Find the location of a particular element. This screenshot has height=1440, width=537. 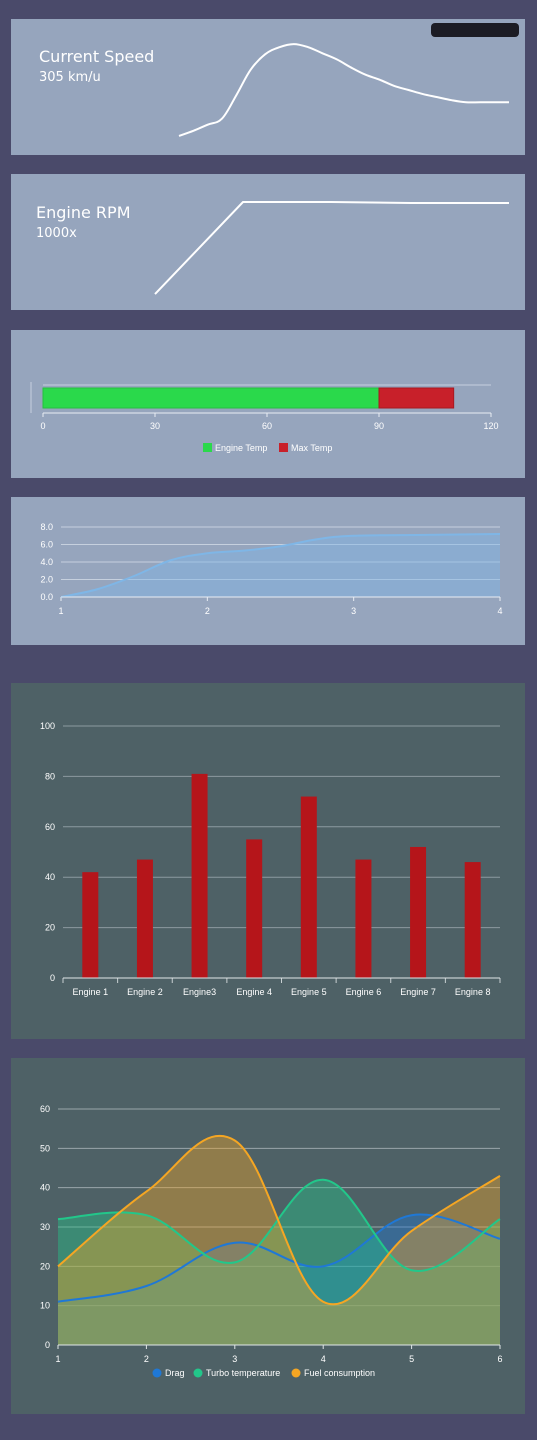

x-tick-label: 5 is located at coordinates (411, 1359).